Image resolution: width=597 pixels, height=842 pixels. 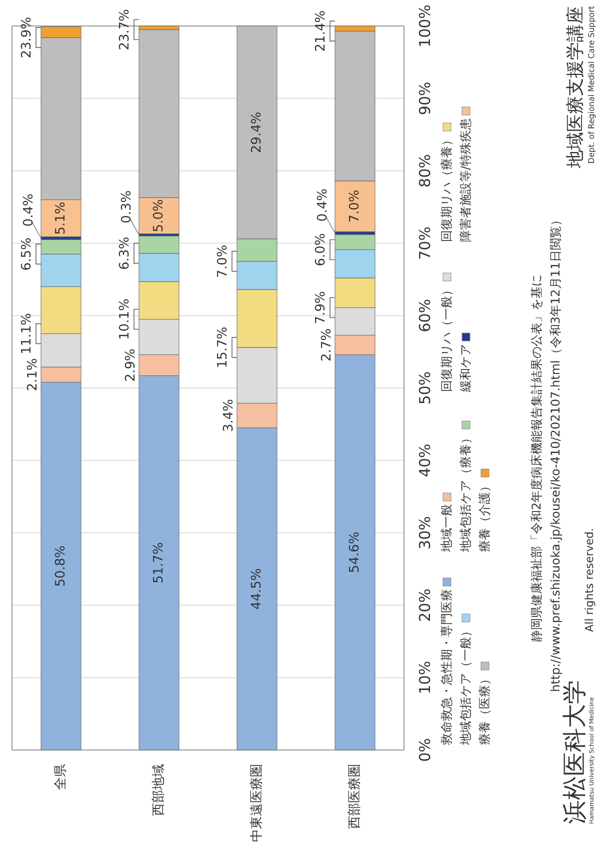 I want to click on x-tick-label: 西部医療圏, so click(x=355, y=796).